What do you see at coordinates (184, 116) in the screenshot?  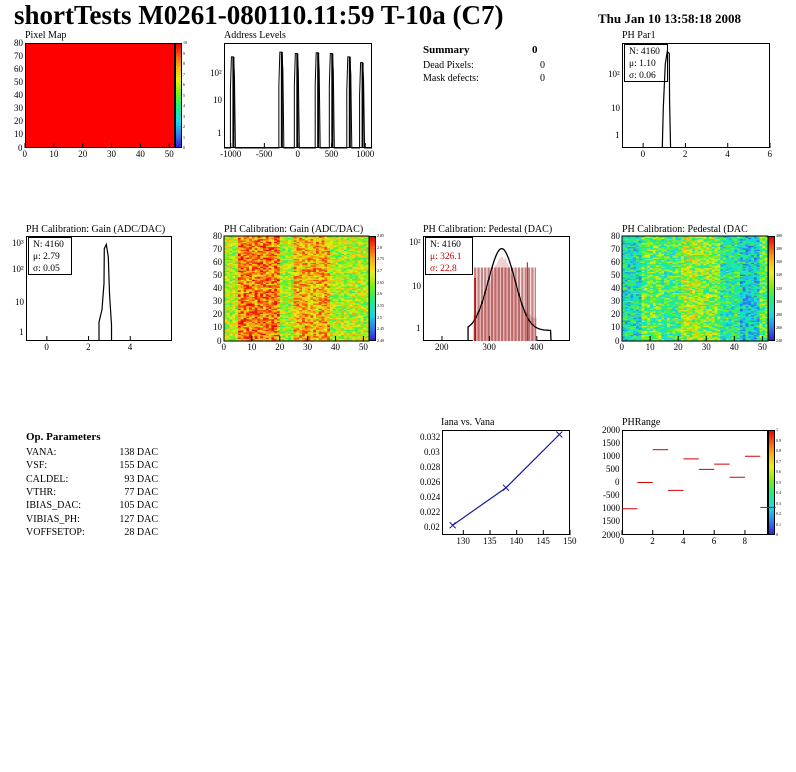 I see `pixel-map-palette-label: 3` at bounding box center [184, 116].